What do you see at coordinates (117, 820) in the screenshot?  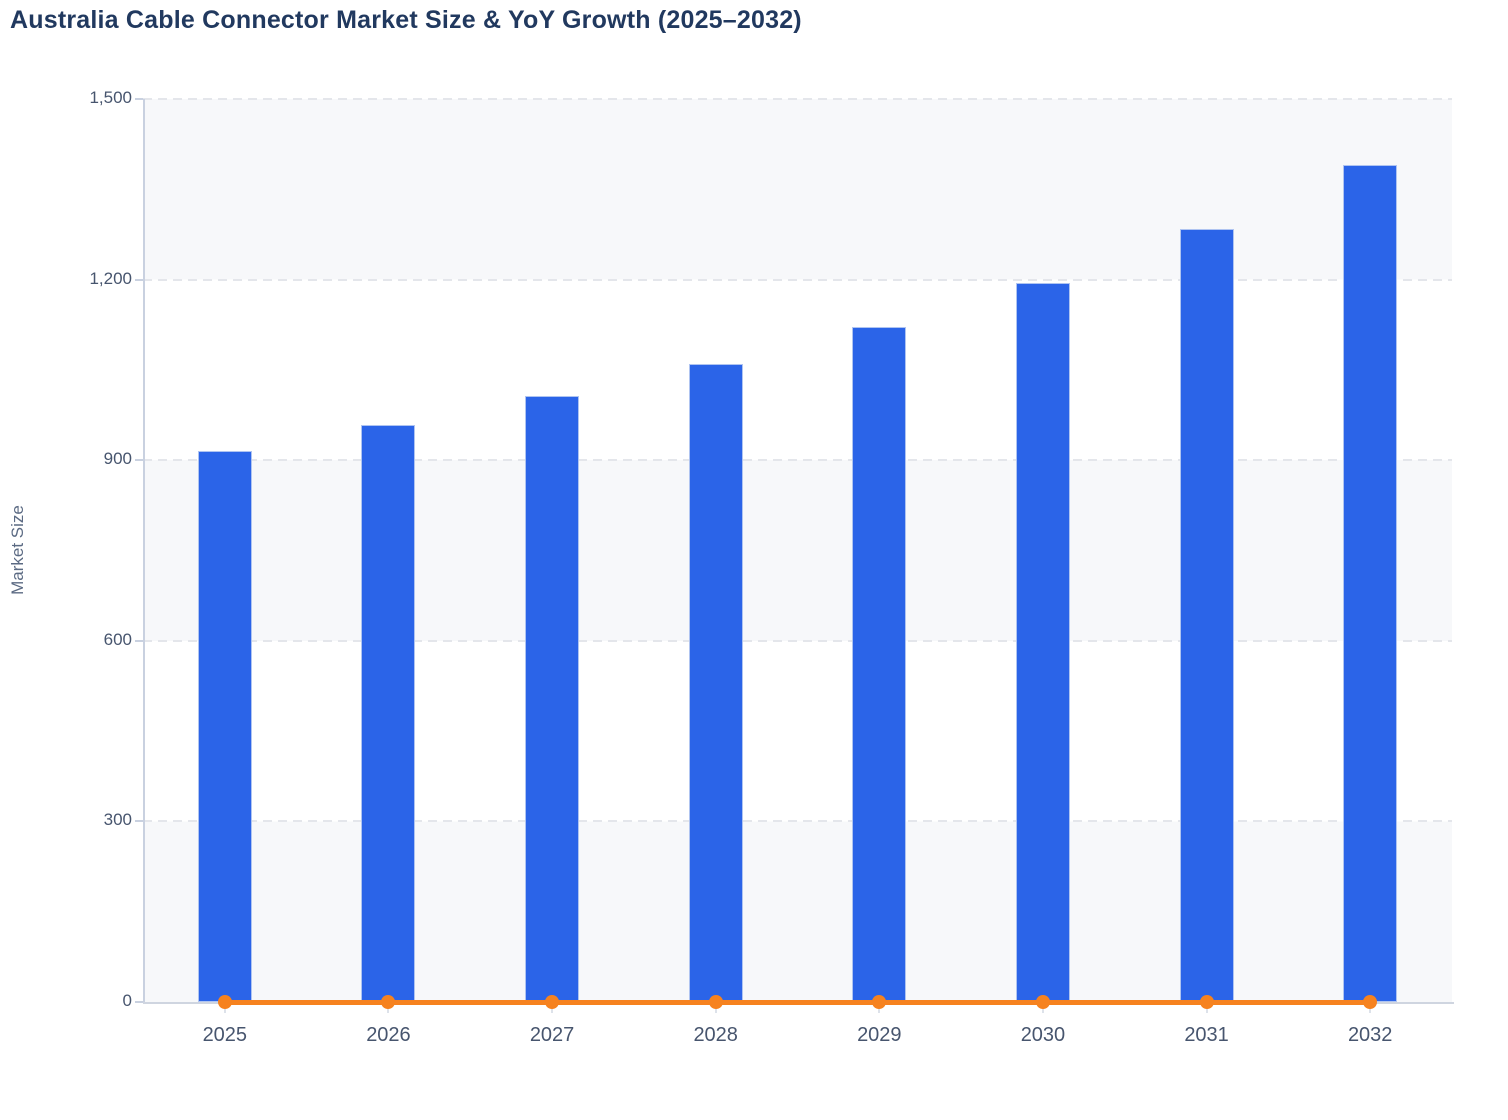 I see `y-tick-label-300: 300` at bounding box center [117, 820].